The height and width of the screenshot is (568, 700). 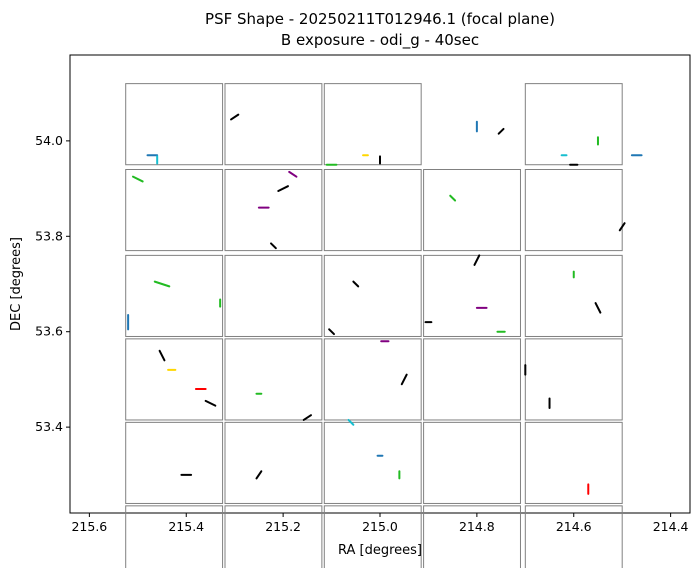 I want to click on x-tick-label: 215.0, so click(x=380, y=526).